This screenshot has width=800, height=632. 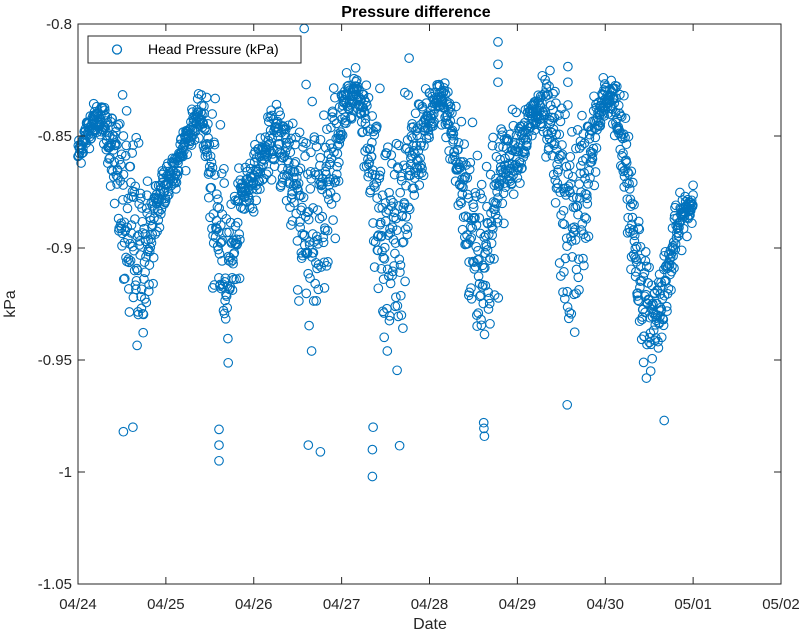 I want to click on legend-entry-head-pressure: Head Pressure (kPa), so click(x=213, y=49).